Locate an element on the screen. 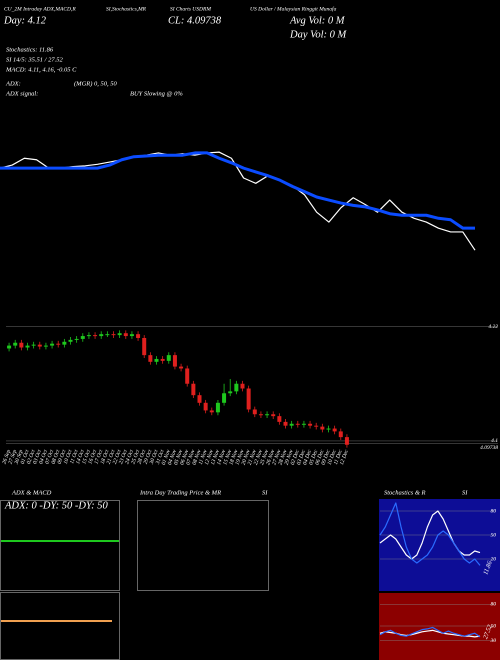  x-tick-label: 30 Sep is located at coordinates (18, 457).